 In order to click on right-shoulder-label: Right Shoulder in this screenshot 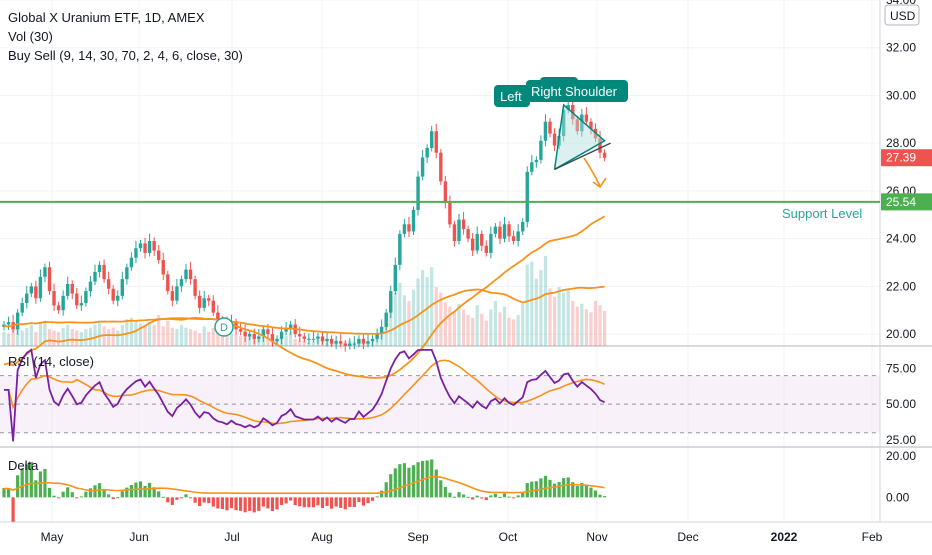, I will do `click(574, 91)`.